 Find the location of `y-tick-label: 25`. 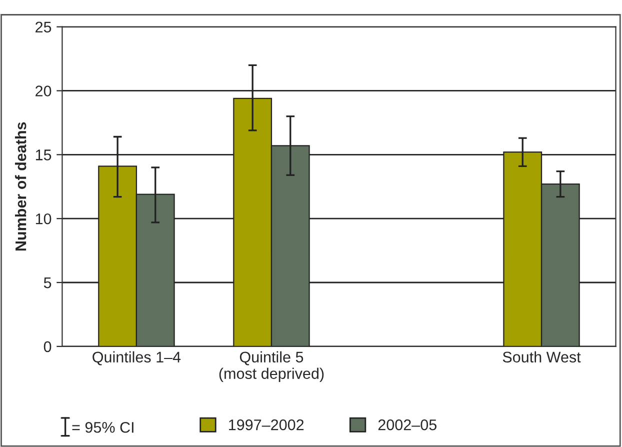

y-tick-label: 25 is located at coordinates (44, 27).